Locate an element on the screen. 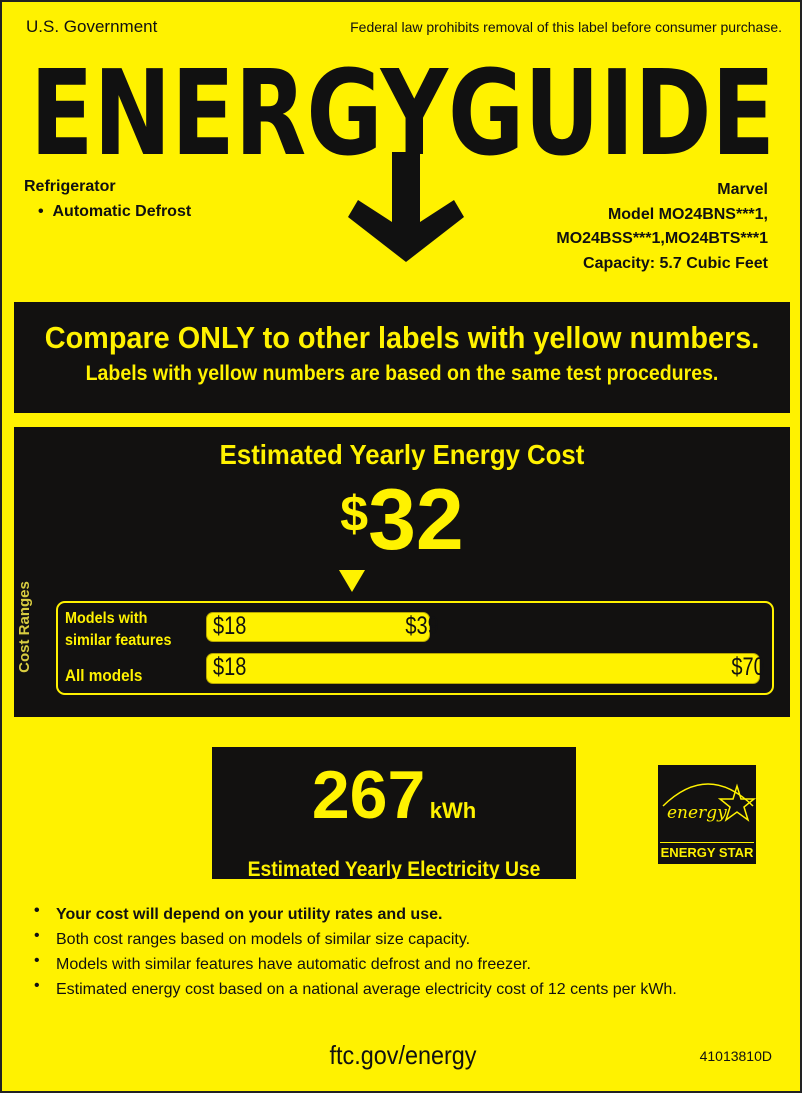 This screenshot has width=802, height=1093. all-models-label: All models is located at coordinates (104, 675).